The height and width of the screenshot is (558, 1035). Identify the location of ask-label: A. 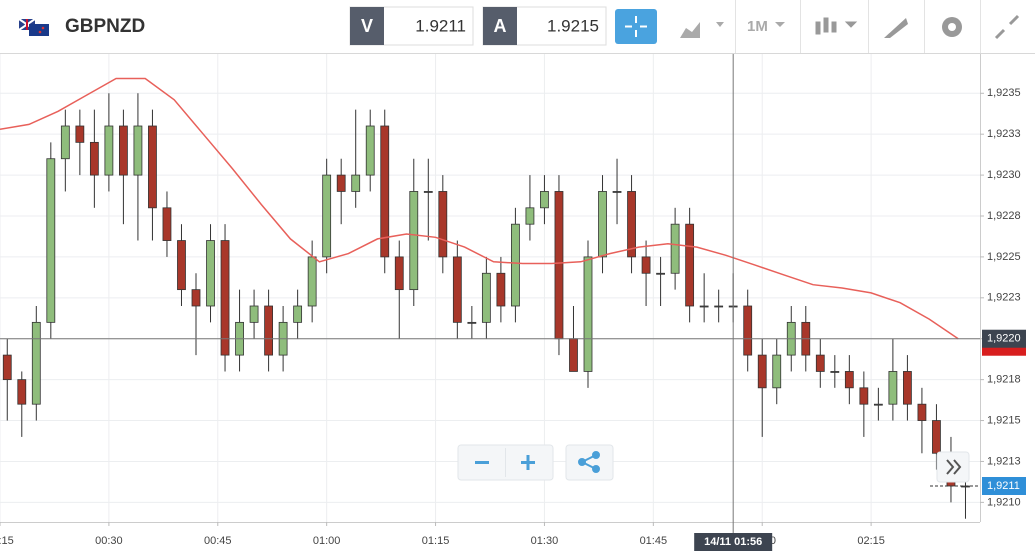
(500, 26).